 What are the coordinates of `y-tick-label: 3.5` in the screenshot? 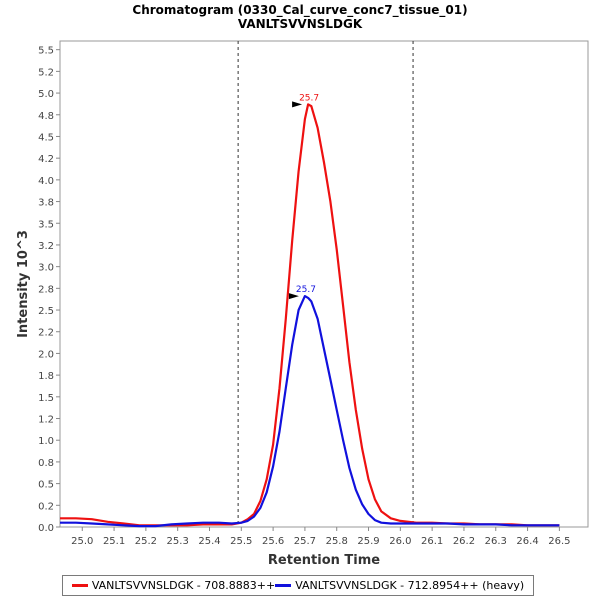 It's located at (46, 224).